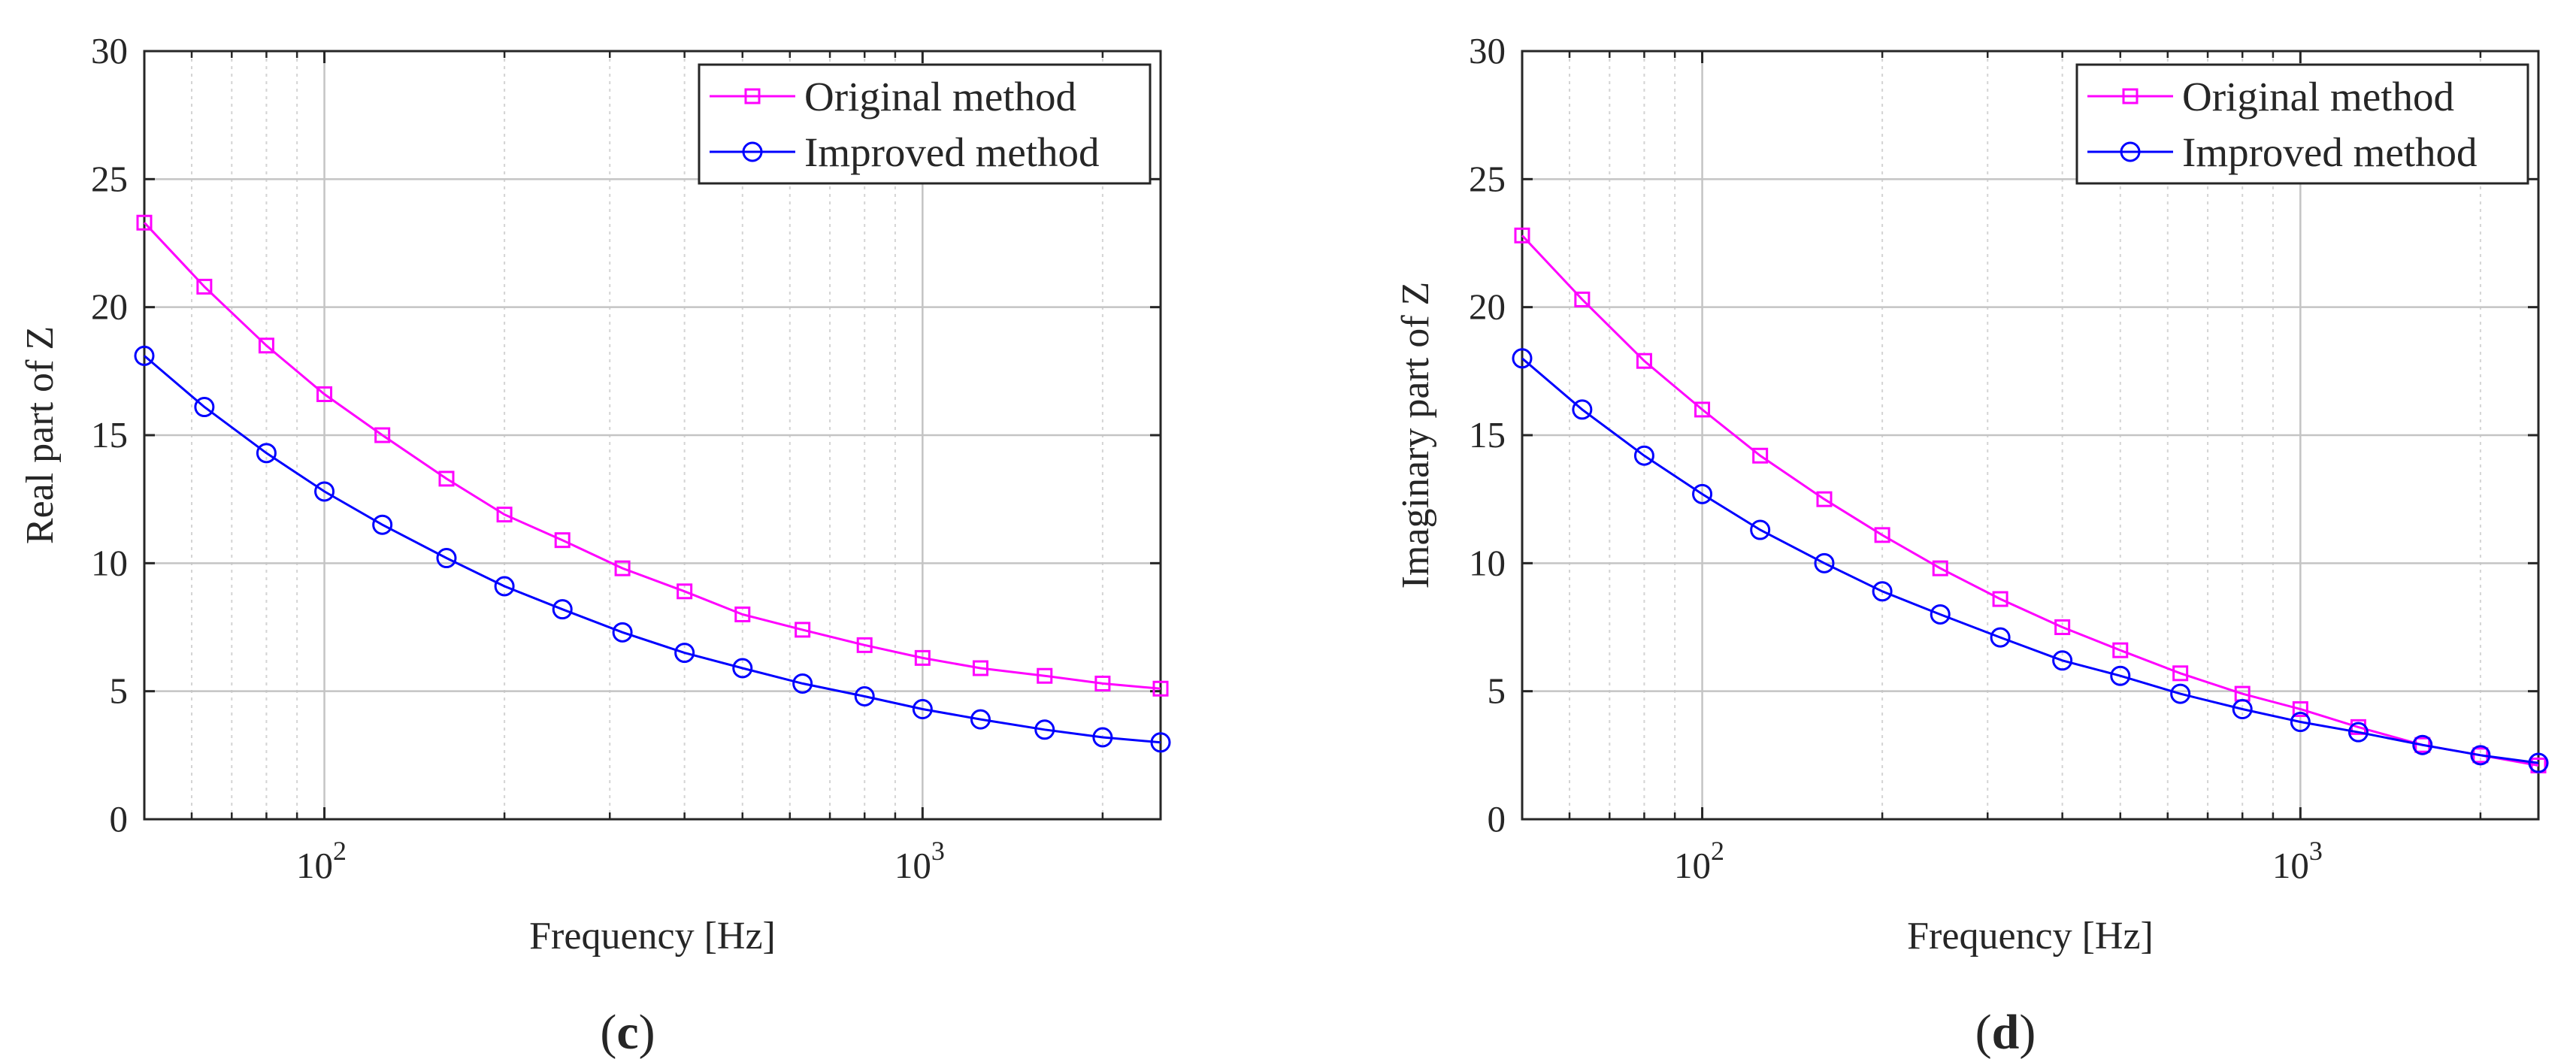 The width and height of the screenshot is (2576, 1062). Describe the element at coordinates (1415, 435) in the screenshot. I see `y-axis-label: Imaginary part of Z` at that location.